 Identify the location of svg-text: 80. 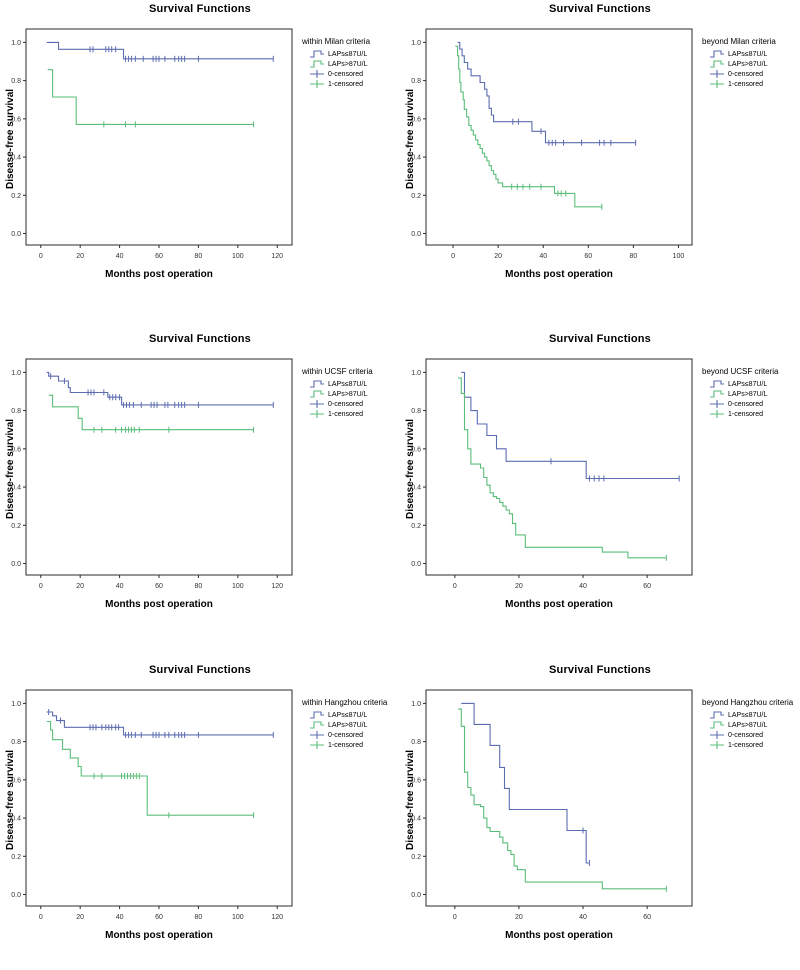
(199, 256).